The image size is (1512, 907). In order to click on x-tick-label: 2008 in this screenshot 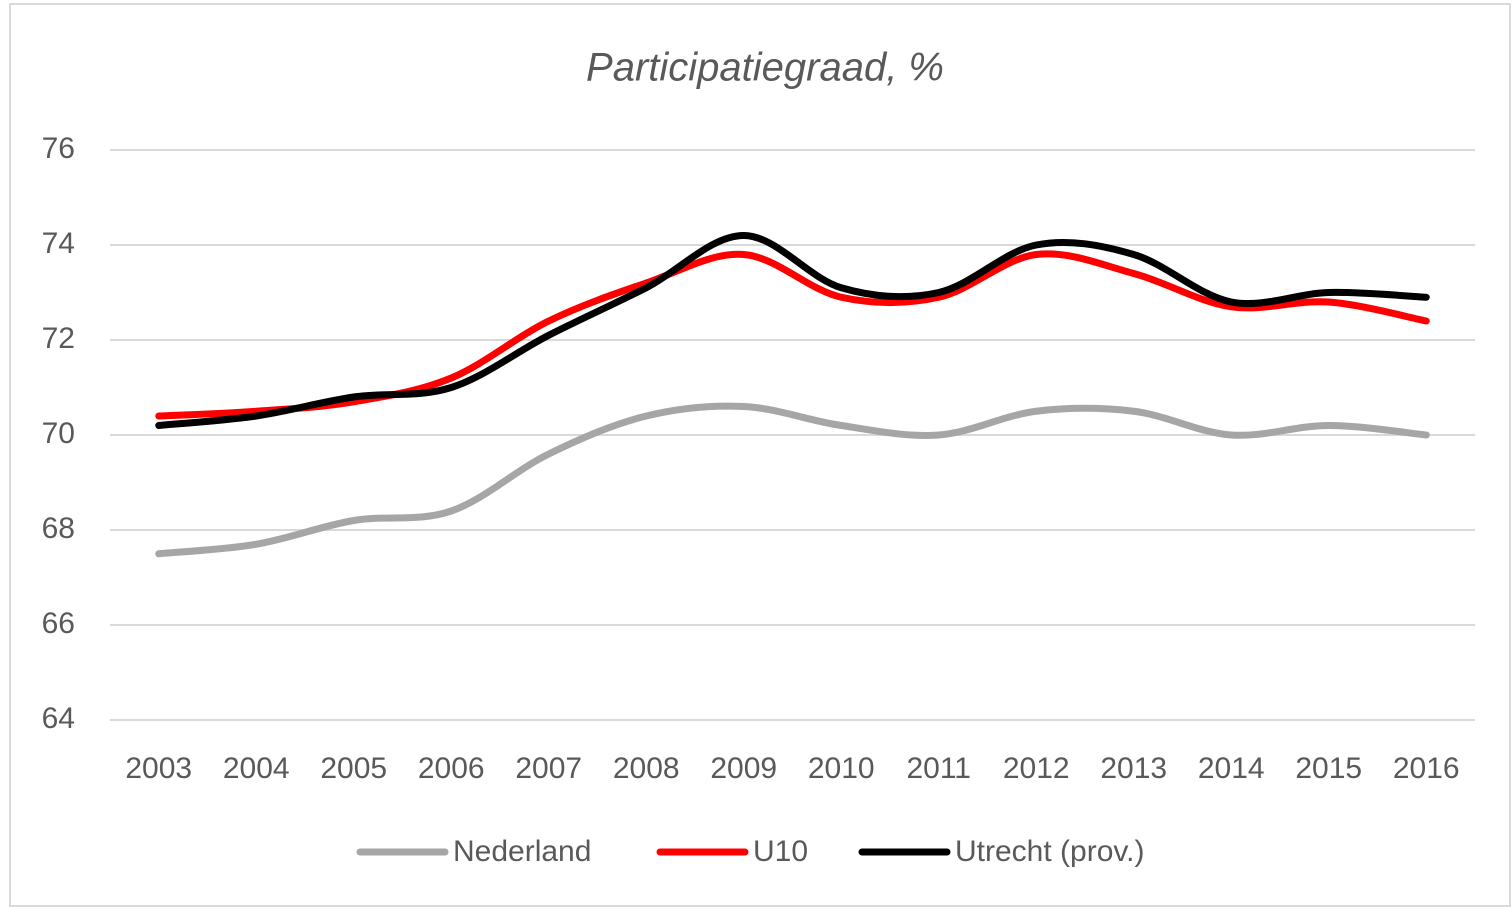, I will do `click(646, 768)`.